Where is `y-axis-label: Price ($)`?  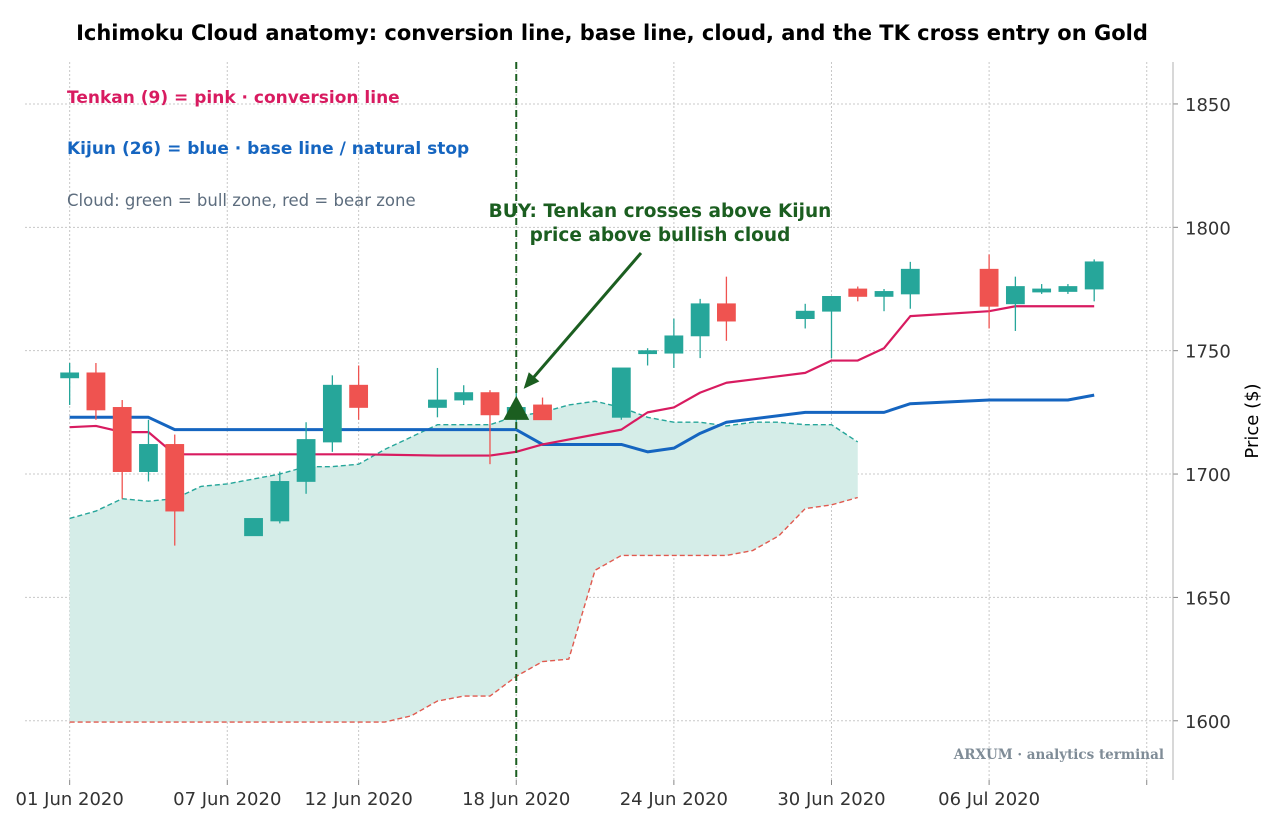 y-axis-label: Price ($) is located at coordinates (1252, 420).